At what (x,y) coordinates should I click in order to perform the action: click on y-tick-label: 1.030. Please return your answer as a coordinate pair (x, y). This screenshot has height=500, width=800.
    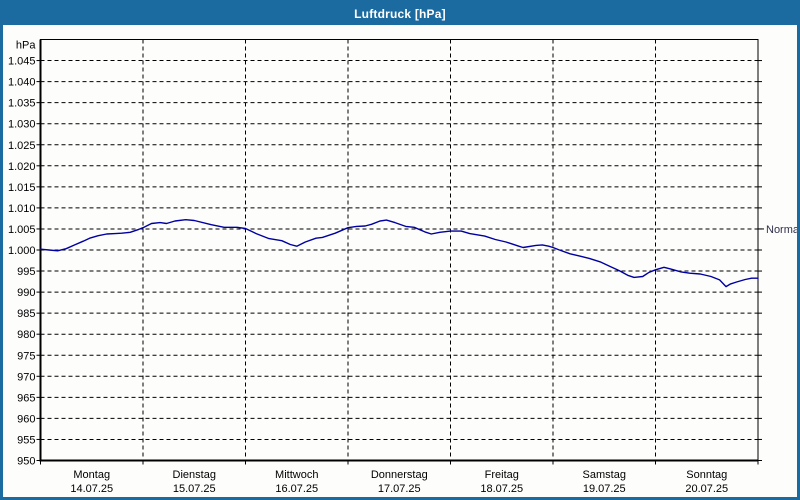
    Looking at the image, I should click on (22, 125).